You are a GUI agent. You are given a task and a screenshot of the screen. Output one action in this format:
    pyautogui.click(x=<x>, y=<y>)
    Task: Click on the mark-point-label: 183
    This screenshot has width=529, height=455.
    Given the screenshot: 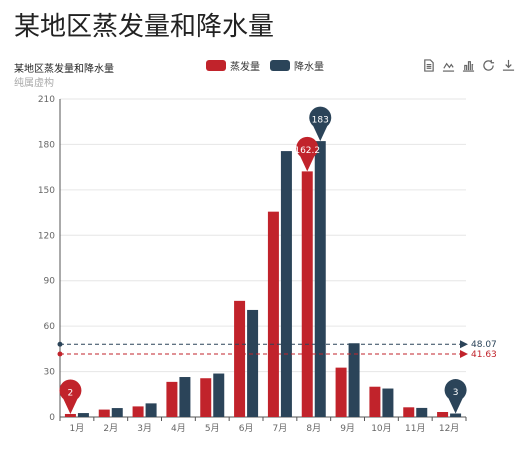 What is the action you would take?
    pyautogui.click(x=320, y=121)
    